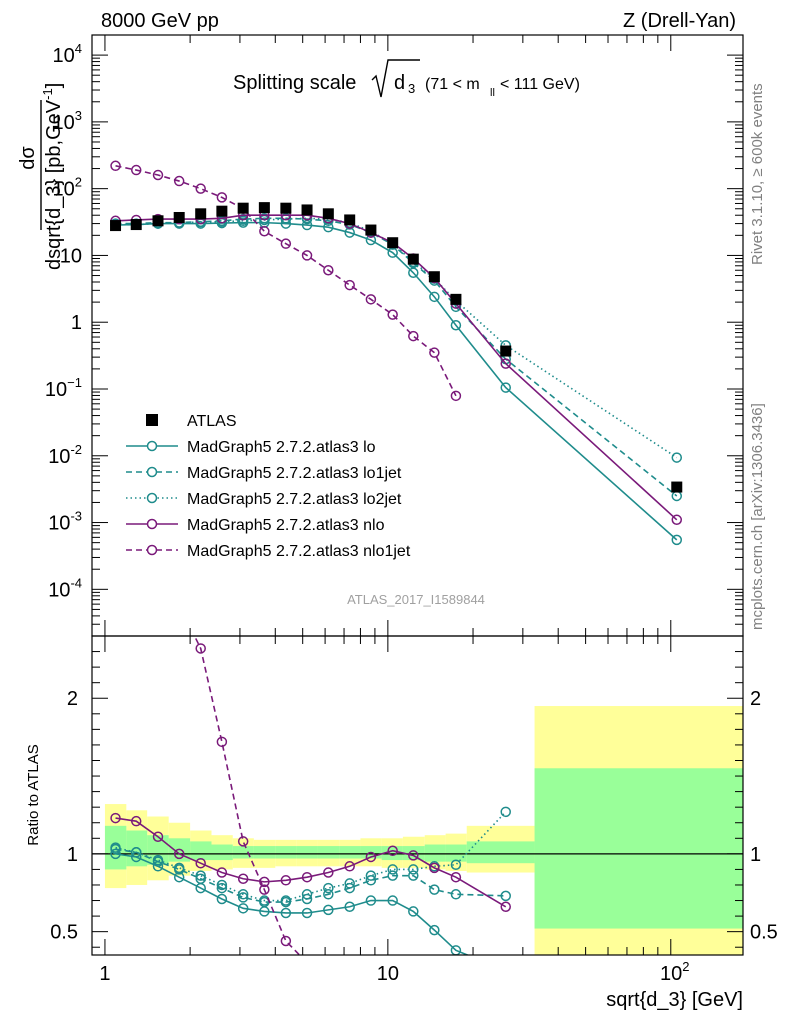 Image resolution: width=786 pixels, height=1024 pixels. I want to click on ylabel-den: dsqrt{d_3} [pb,GeV, so click(54, 184).